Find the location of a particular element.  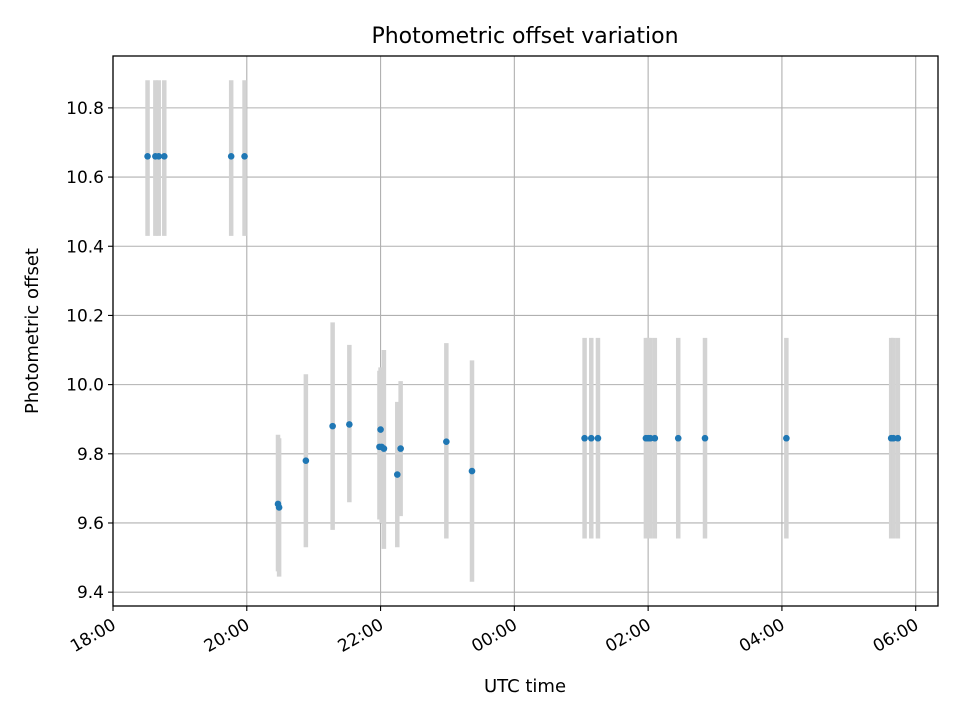

y-tick-label: 10.0 is located at coordinates (85, 386).